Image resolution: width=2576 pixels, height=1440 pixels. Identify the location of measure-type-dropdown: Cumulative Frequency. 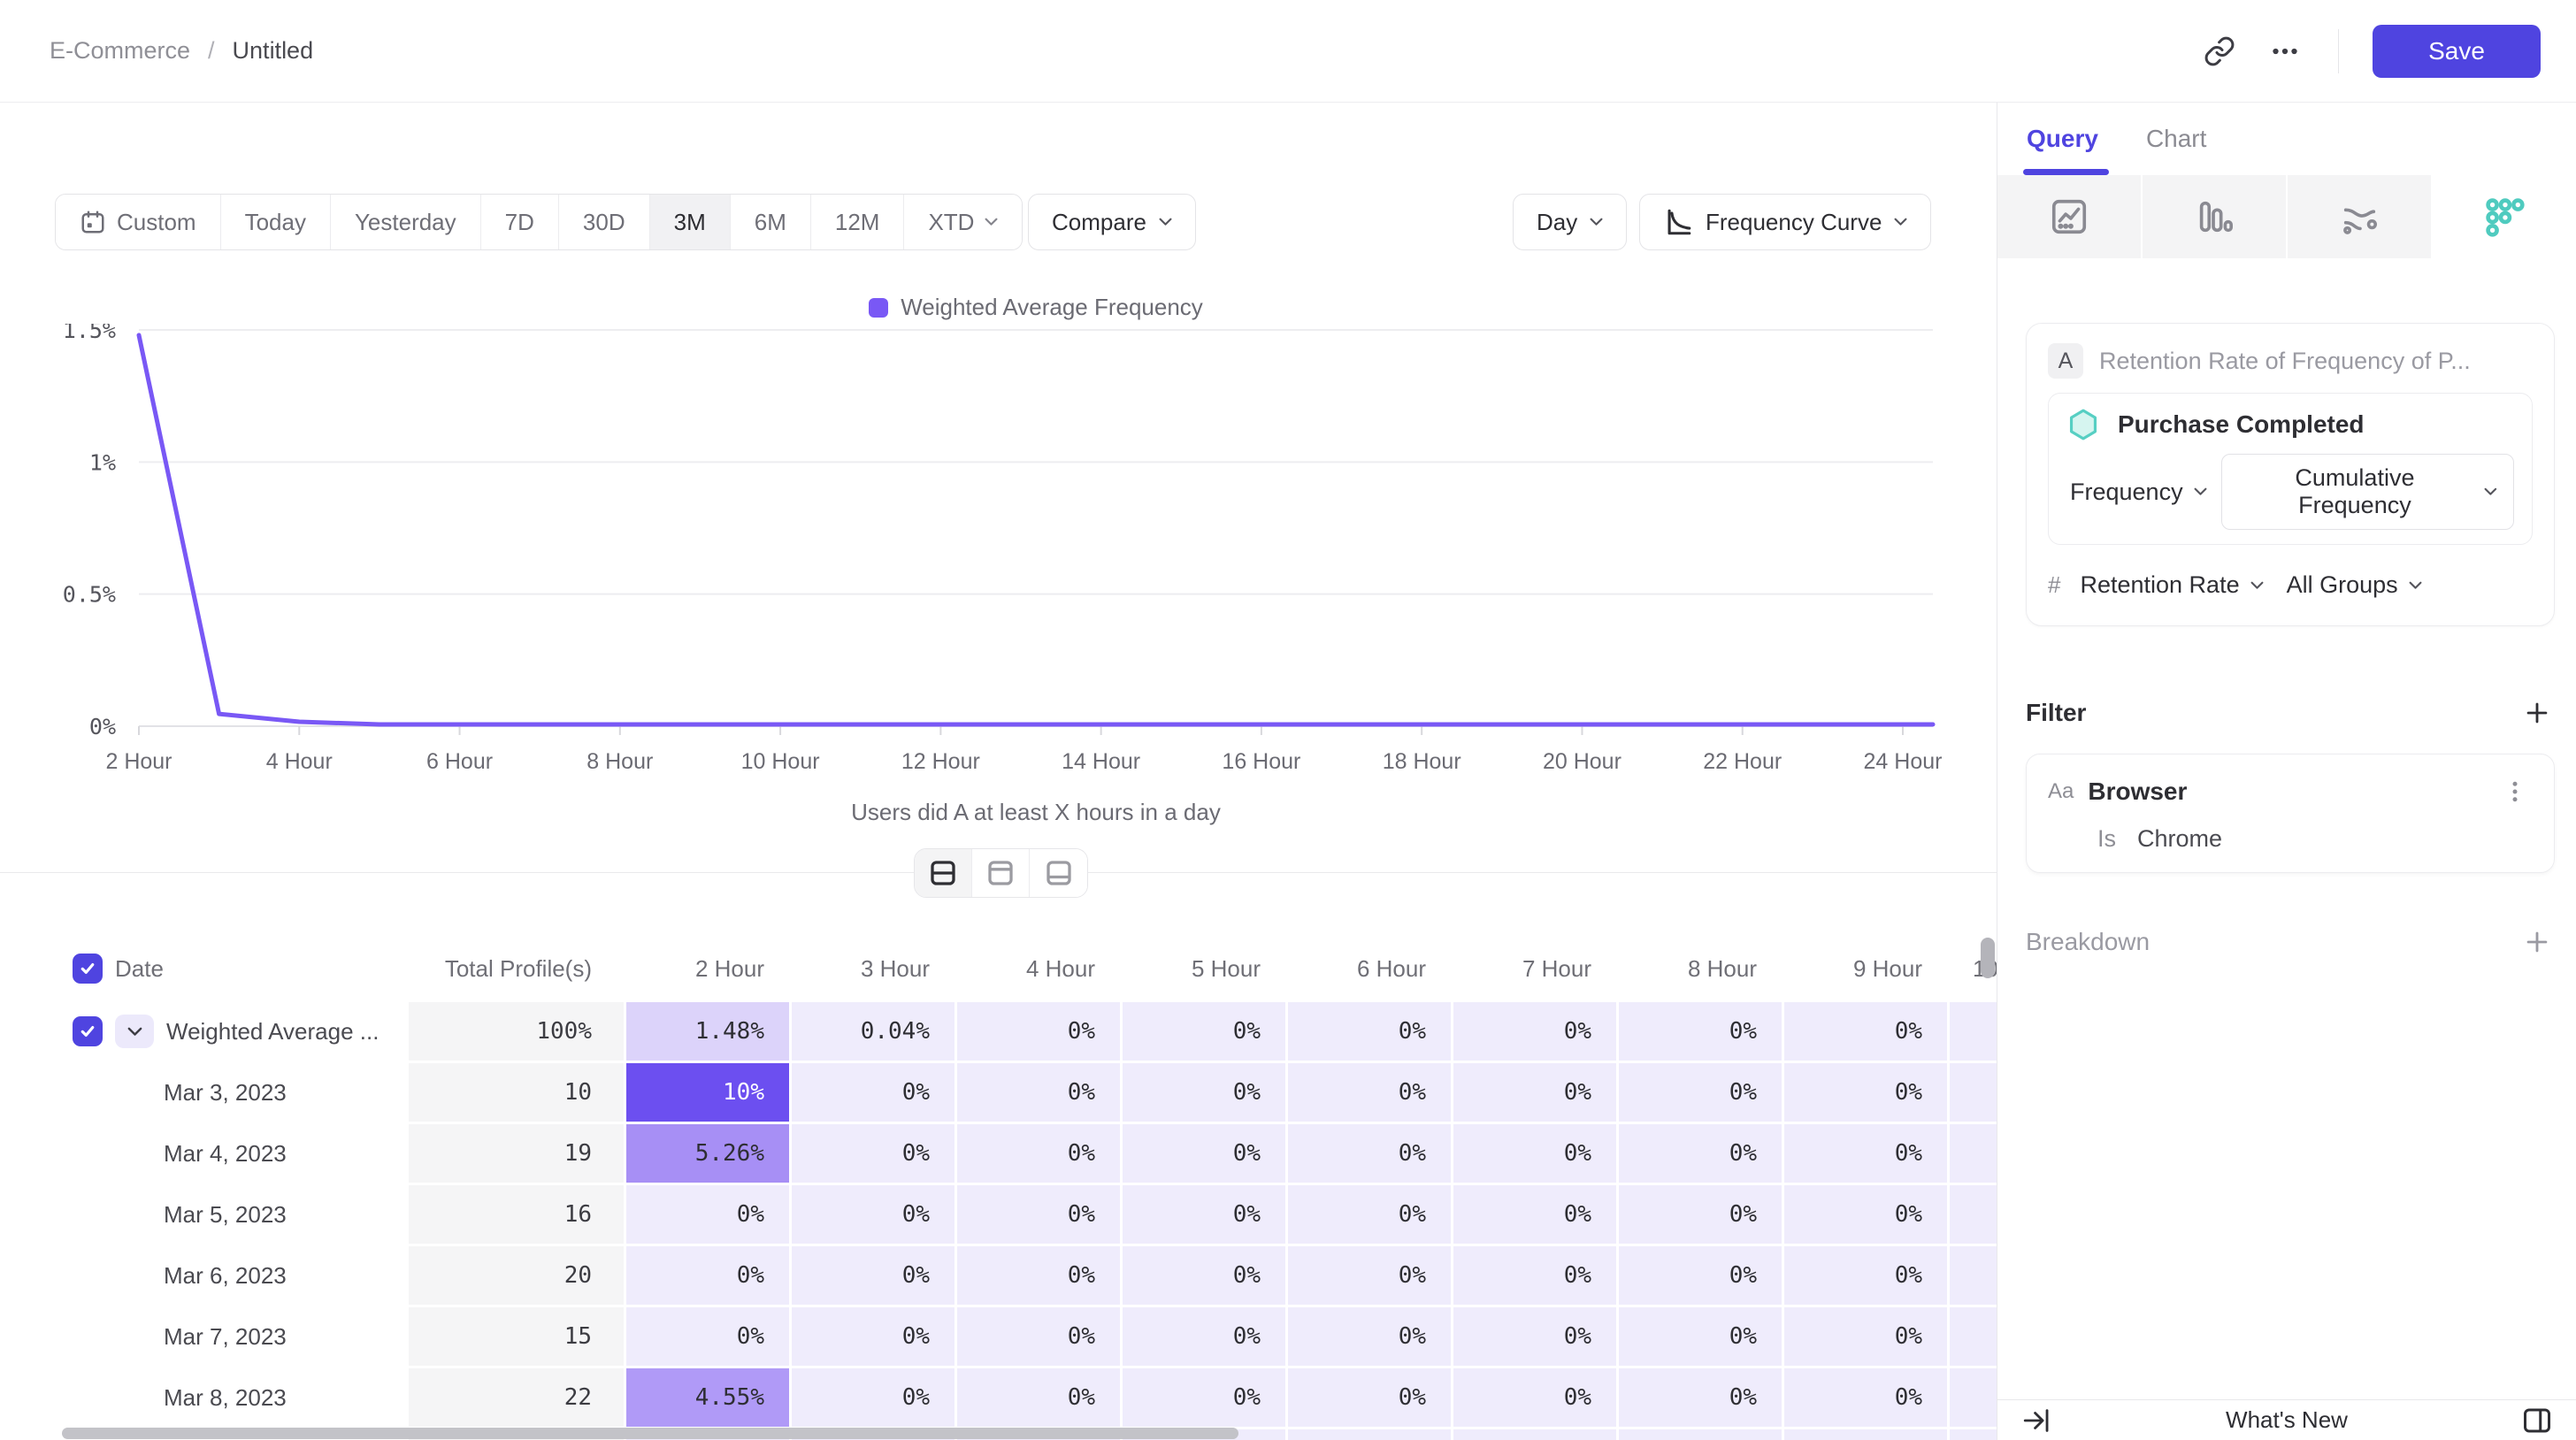
(2367, 492).